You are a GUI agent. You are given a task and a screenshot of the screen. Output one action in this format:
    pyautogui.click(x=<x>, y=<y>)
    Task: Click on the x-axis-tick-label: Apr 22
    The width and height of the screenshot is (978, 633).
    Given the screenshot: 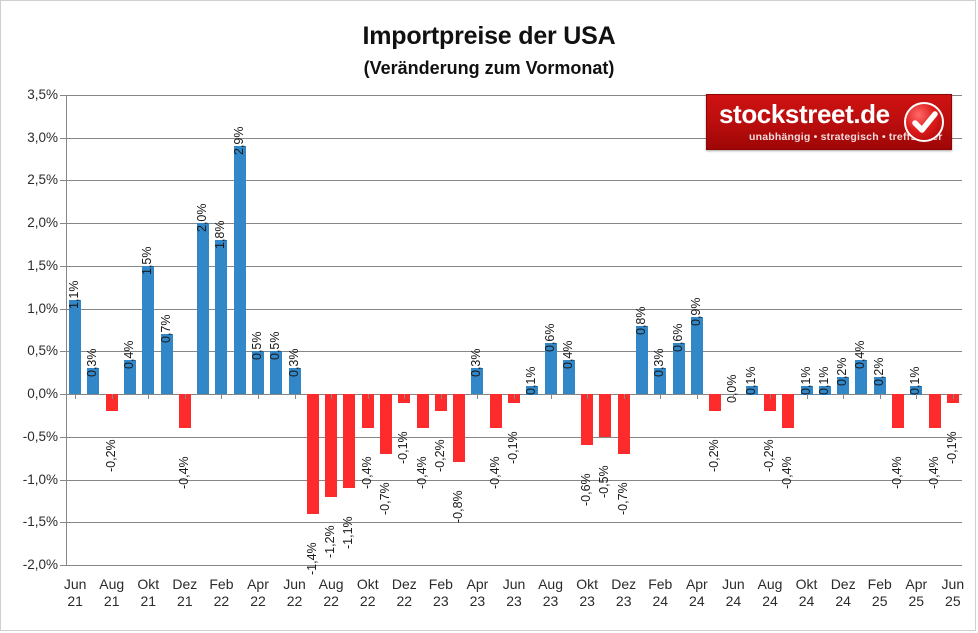 What is the action you would take?
    pyautogui.click(x=258, y=593)
    